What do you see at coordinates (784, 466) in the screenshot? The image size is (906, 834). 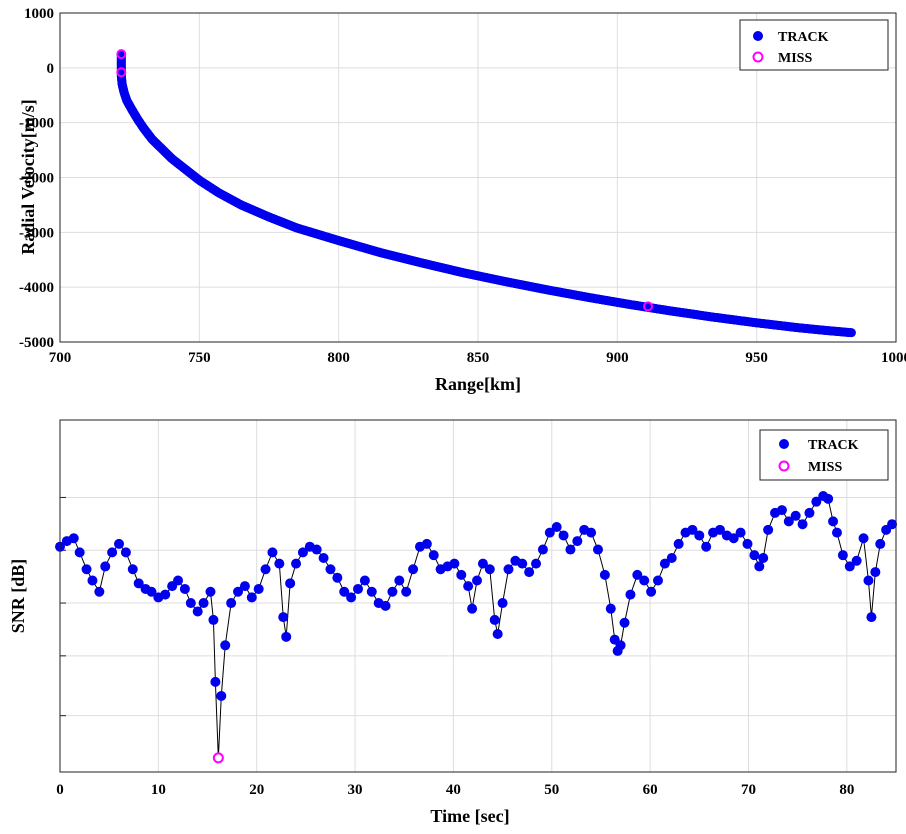 I see `bottom-legend-miss-marker` at bounding box center [784, 466].